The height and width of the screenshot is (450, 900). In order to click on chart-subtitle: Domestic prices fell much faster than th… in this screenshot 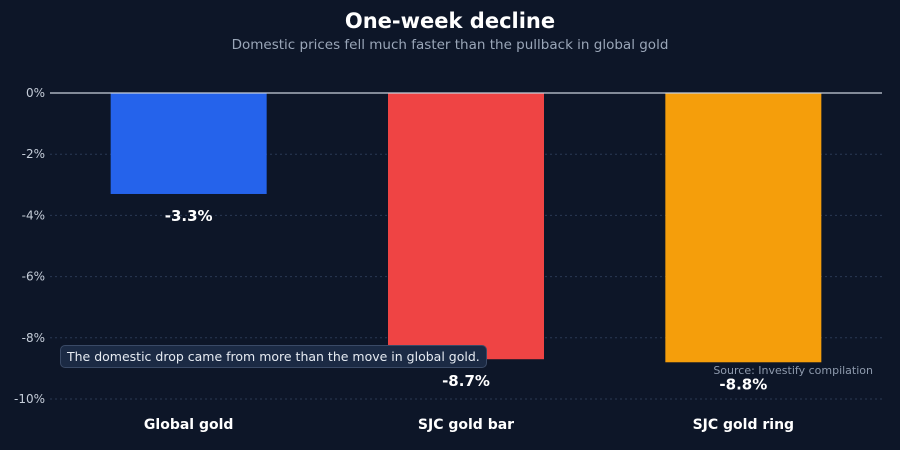, I will do `click(450, 45)`.